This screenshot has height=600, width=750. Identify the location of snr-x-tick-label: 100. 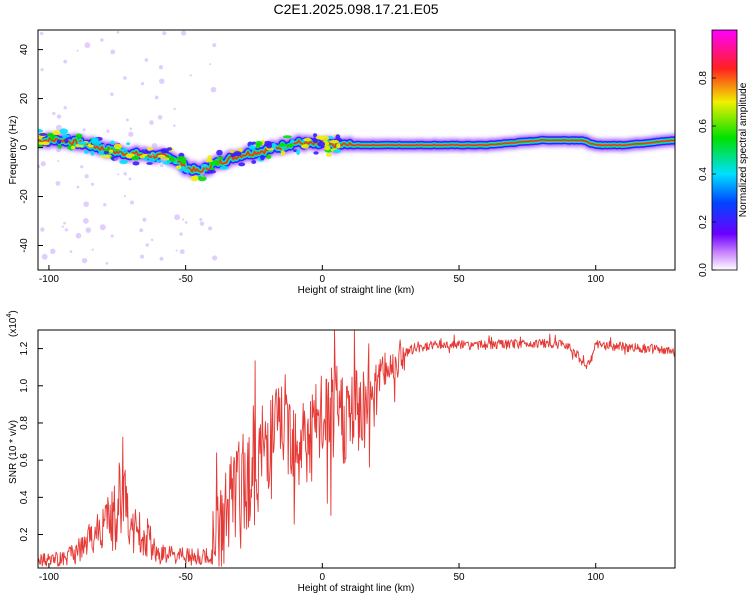
(595, 577).